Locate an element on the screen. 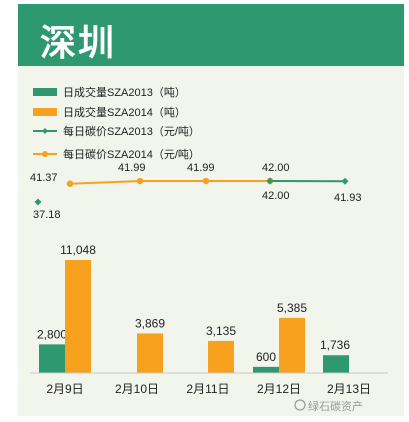  category-label-2: 2月10日 is located at coordinates (137, 389).